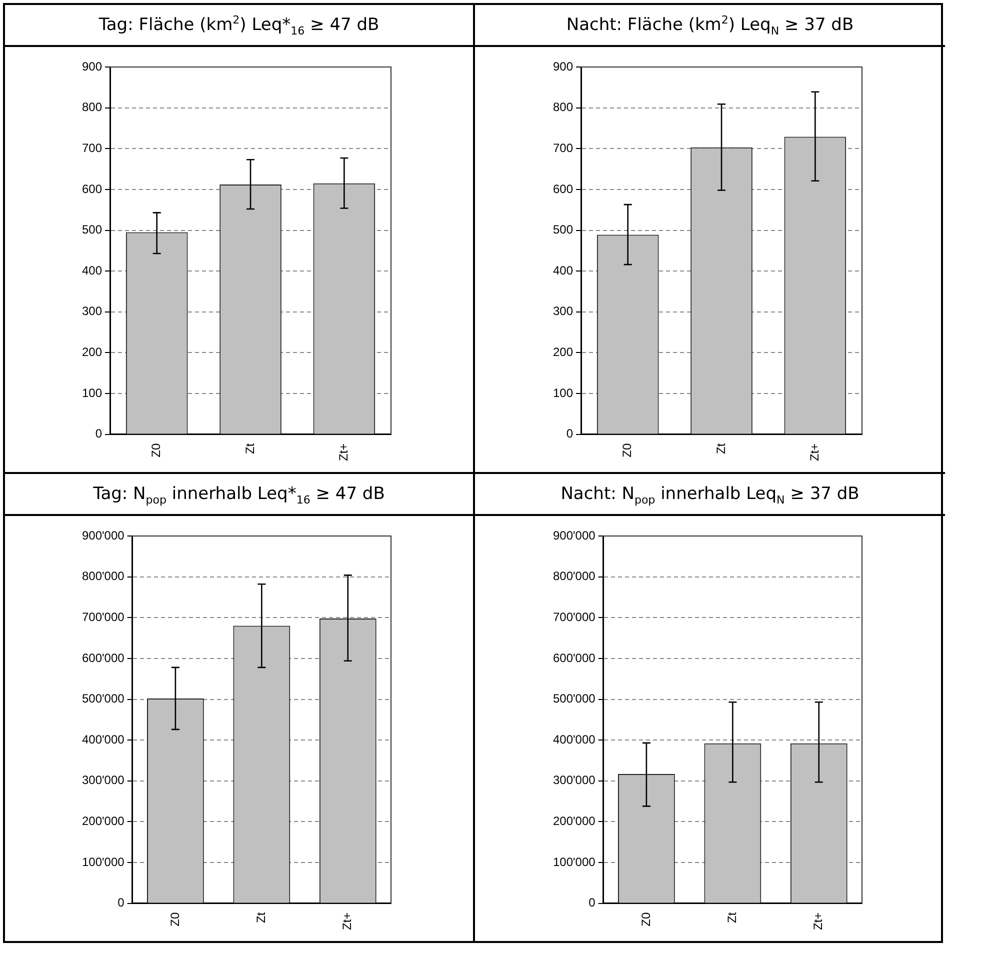  I want to click on chart-title: Tag: N$_{pop}$ innerhalb Leq*$_{16}$ ≥ 47 dB, so click(239, 494).